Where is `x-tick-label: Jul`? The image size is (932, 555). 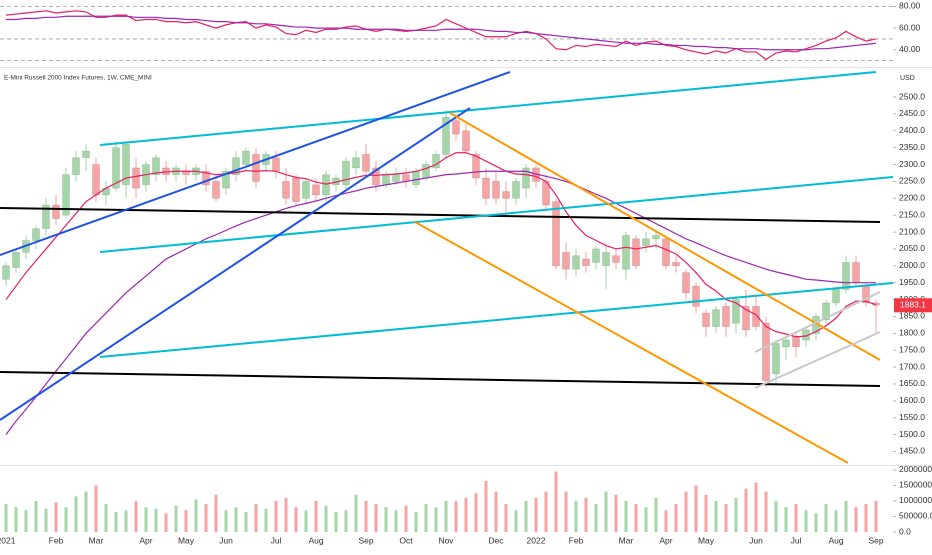
x-tick-label: Jul is located at coordinates (276, 540).